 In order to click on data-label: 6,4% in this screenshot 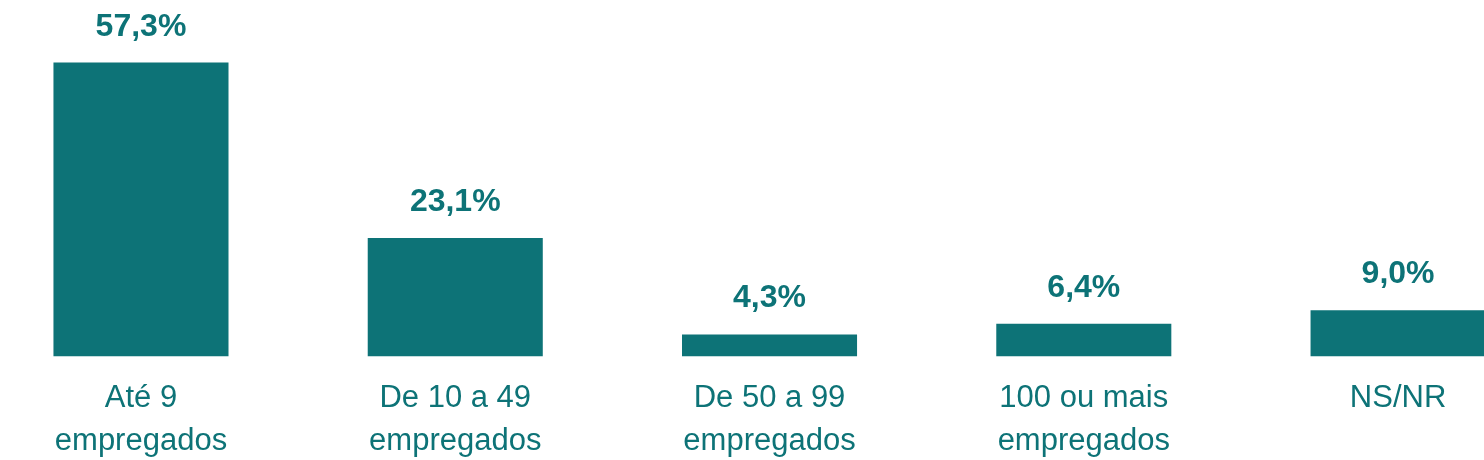, I will do `click(1084, 285)`.